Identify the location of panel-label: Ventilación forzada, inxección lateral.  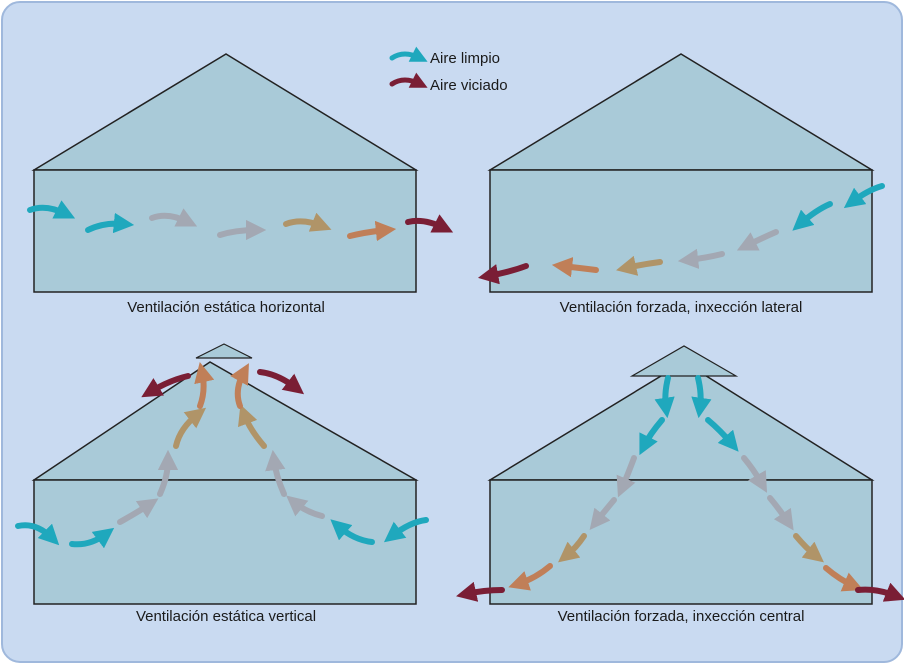
(681, 307).